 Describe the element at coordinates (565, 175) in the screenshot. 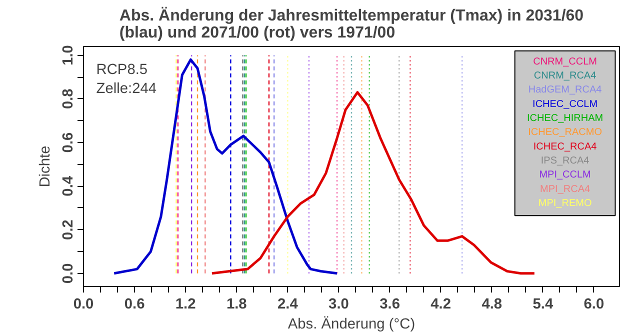

I see `ref-line-label: MPI_CCLM` at that location.